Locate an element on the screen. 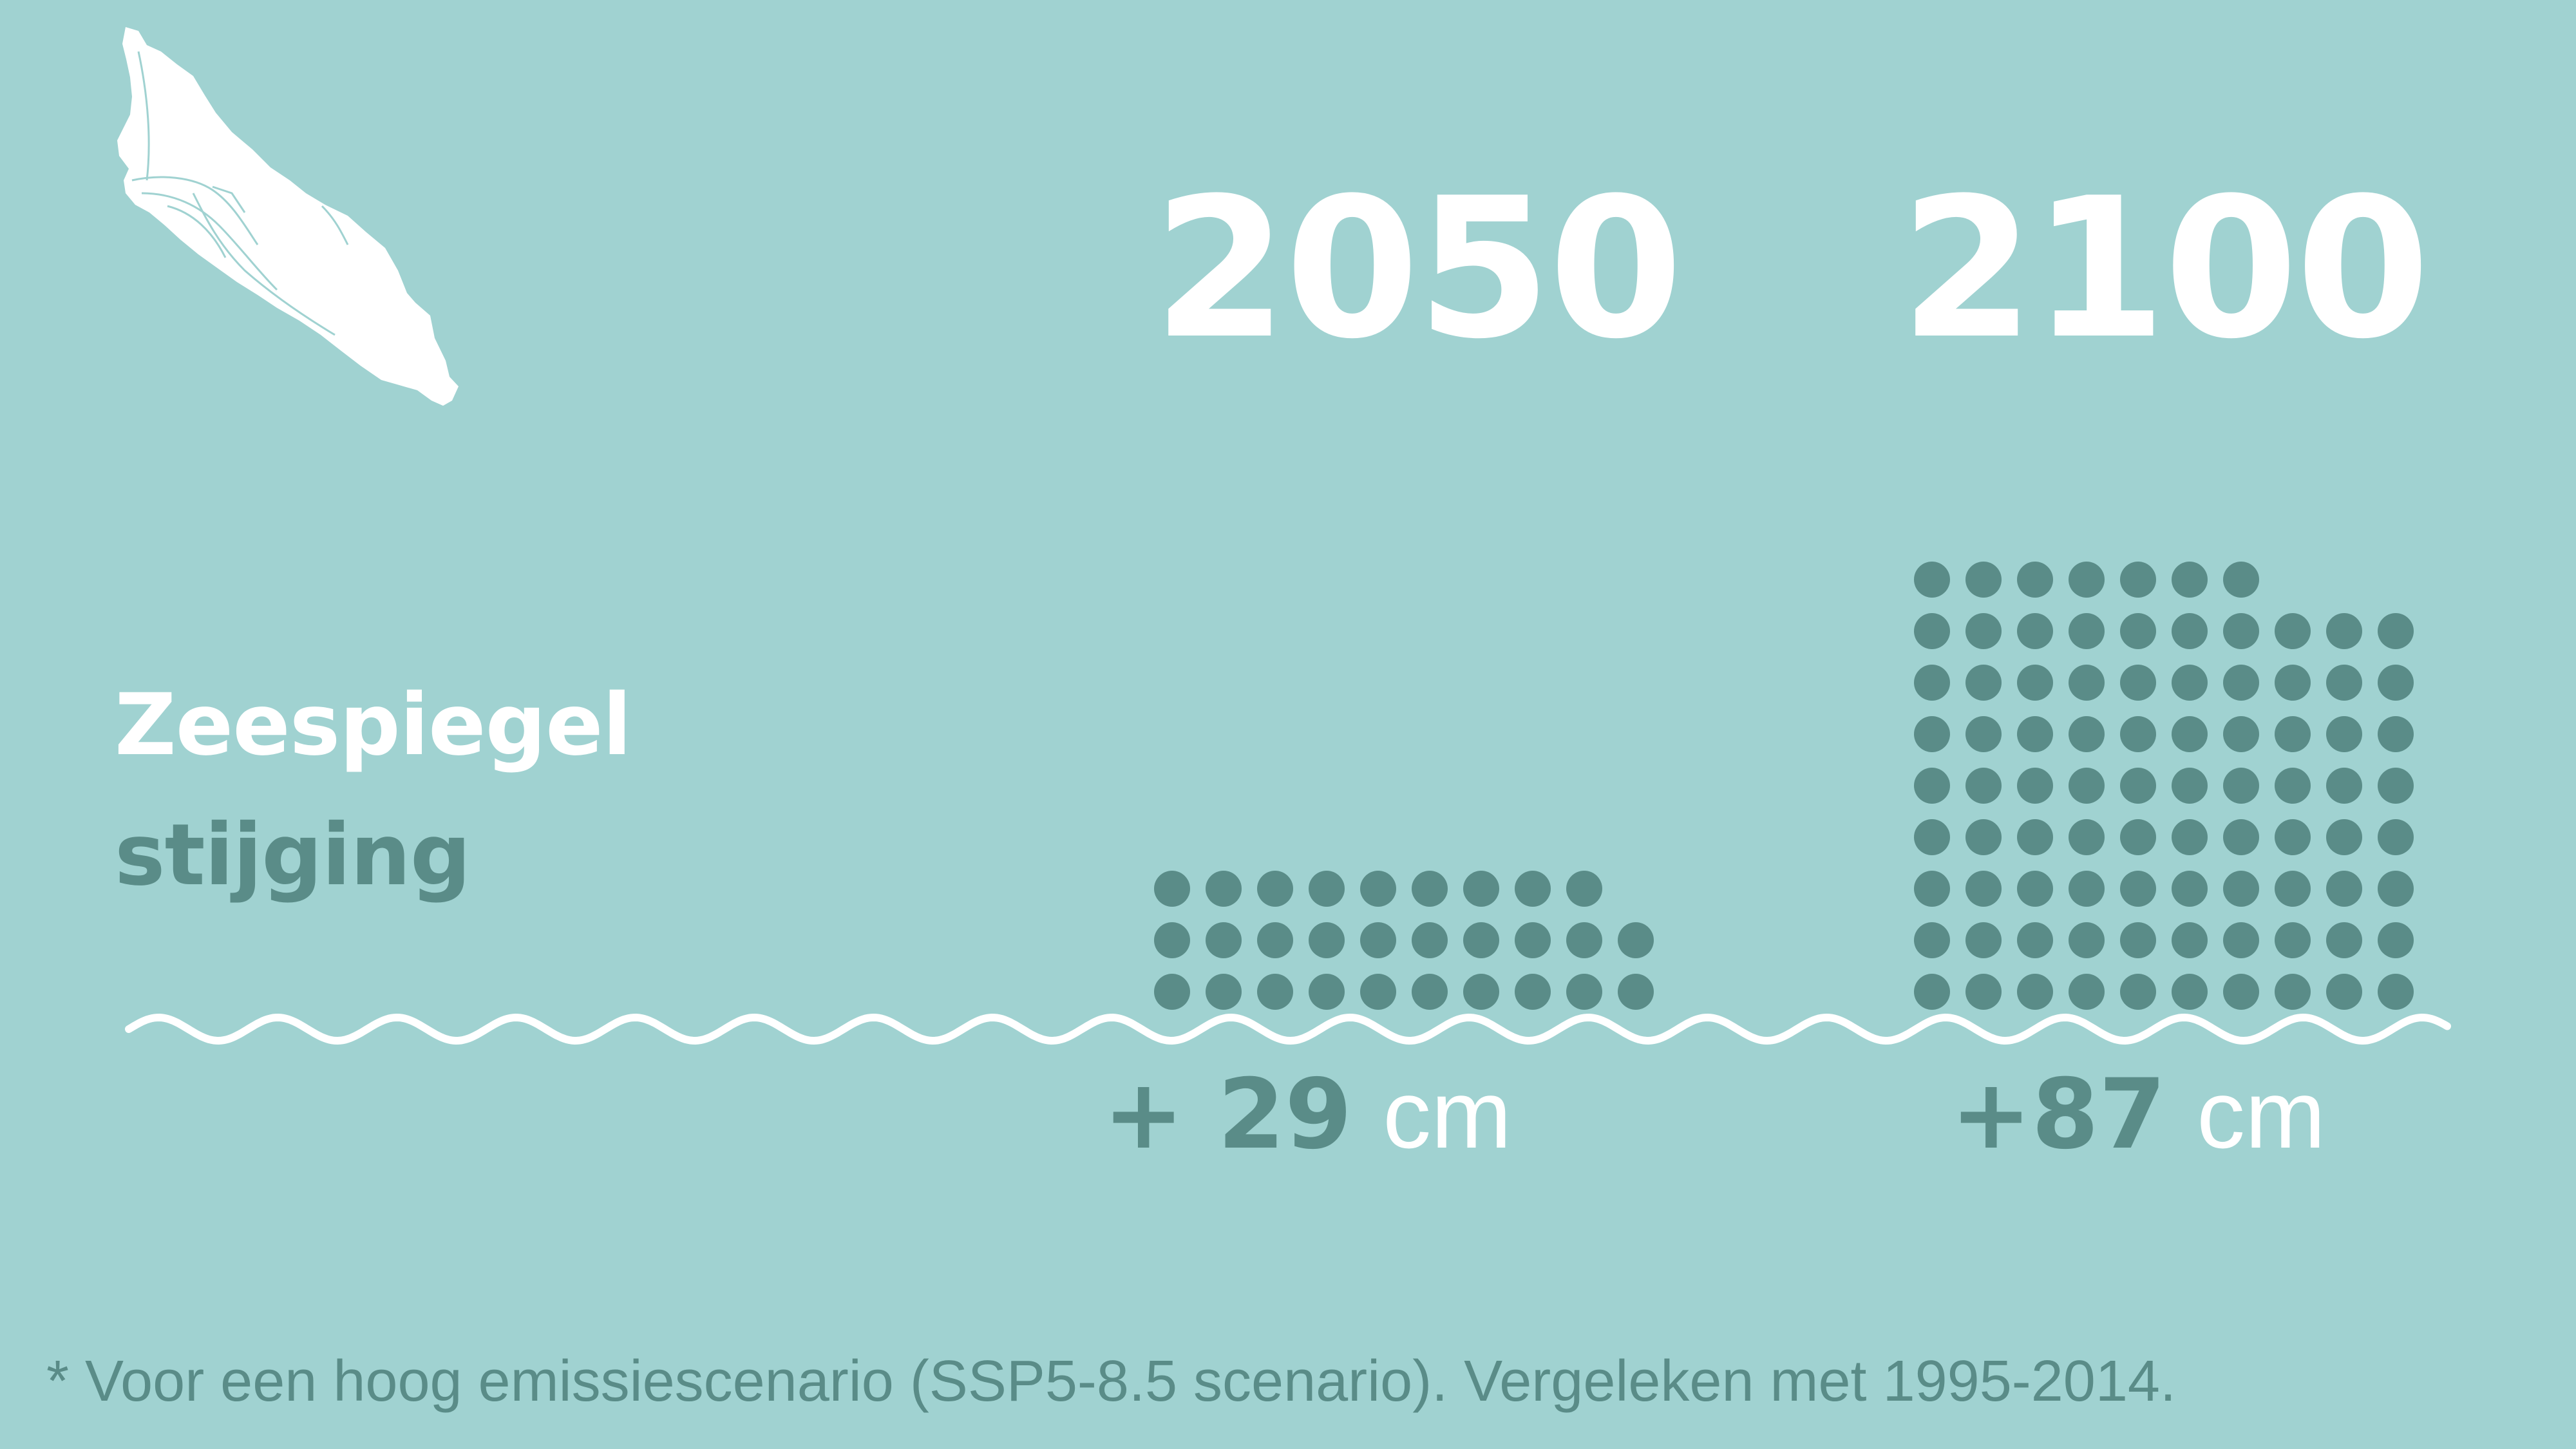 The width and height of the screenshot is (2576, 1449). value-unit-2100: cm is located at coordinates (2262, 1114).